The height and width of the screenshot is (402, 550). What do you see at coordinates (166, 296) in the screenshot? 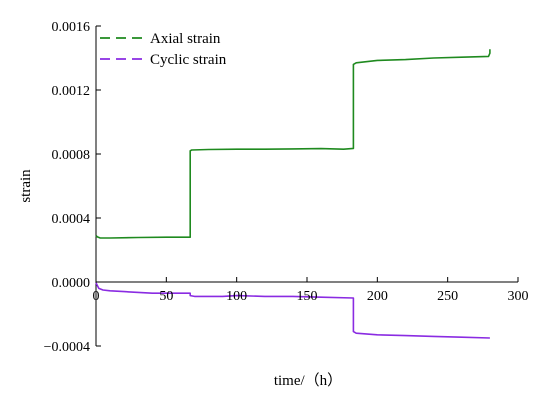
I see `x-tick-label: 50` at bounding box center [166, 296].